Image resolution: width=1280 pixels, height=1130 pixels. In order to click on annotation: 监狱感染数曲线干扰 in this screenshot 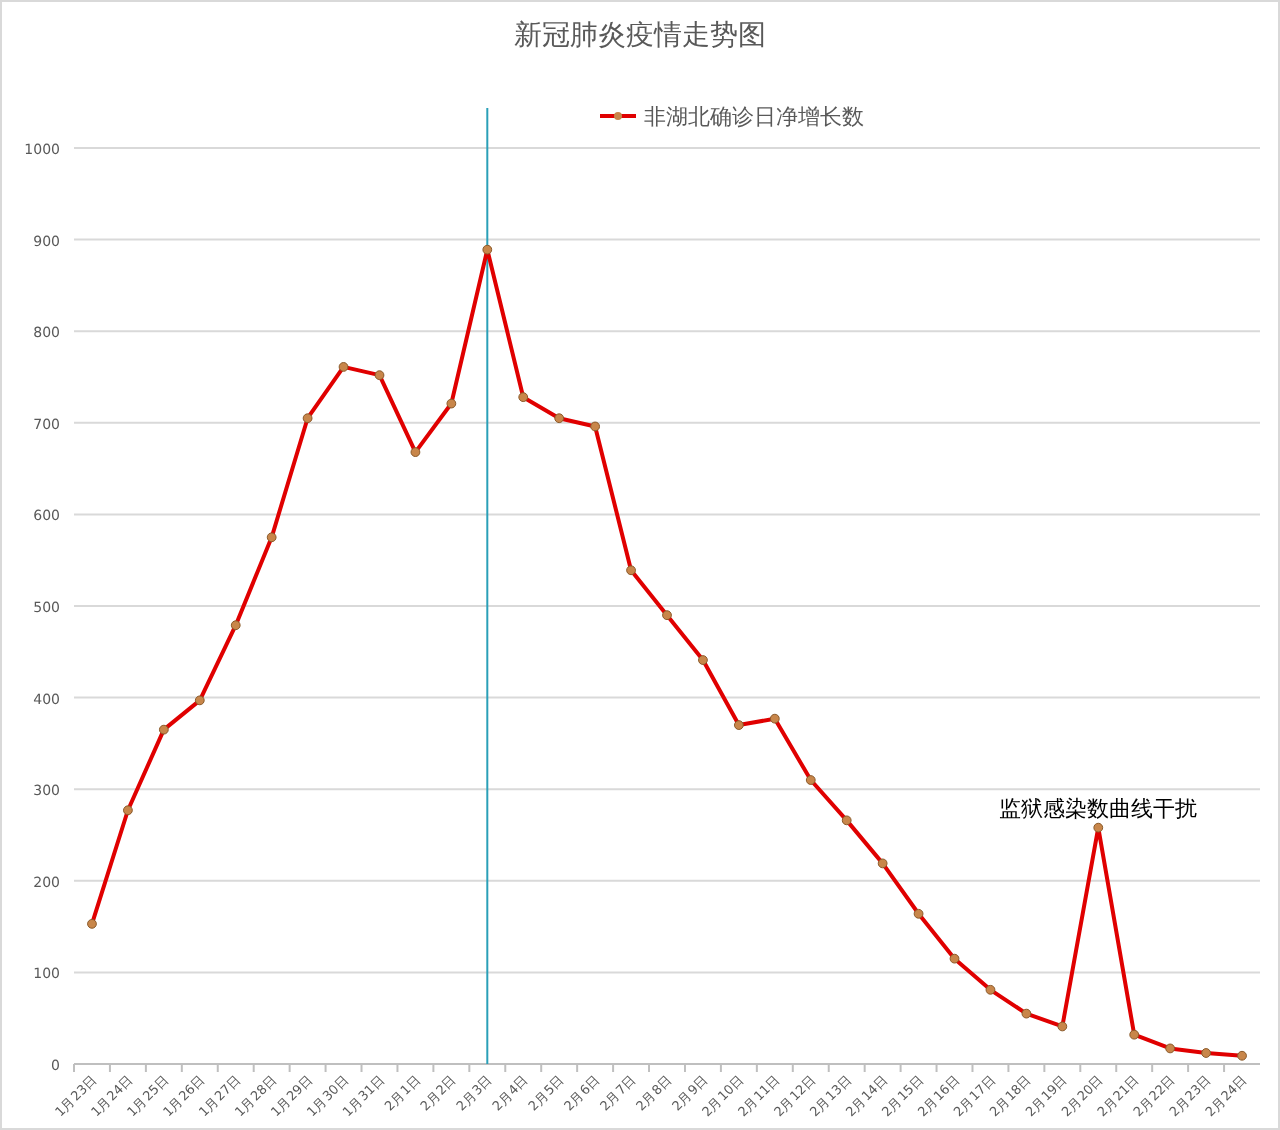, I will do `click(1098, 808)`.